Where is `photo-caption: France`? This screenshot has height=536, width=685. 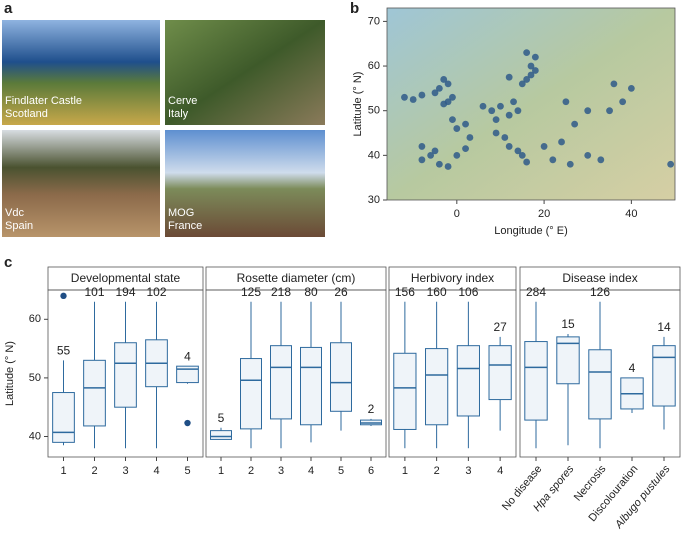
photo-caption: France is located at coordinates (185, 226).